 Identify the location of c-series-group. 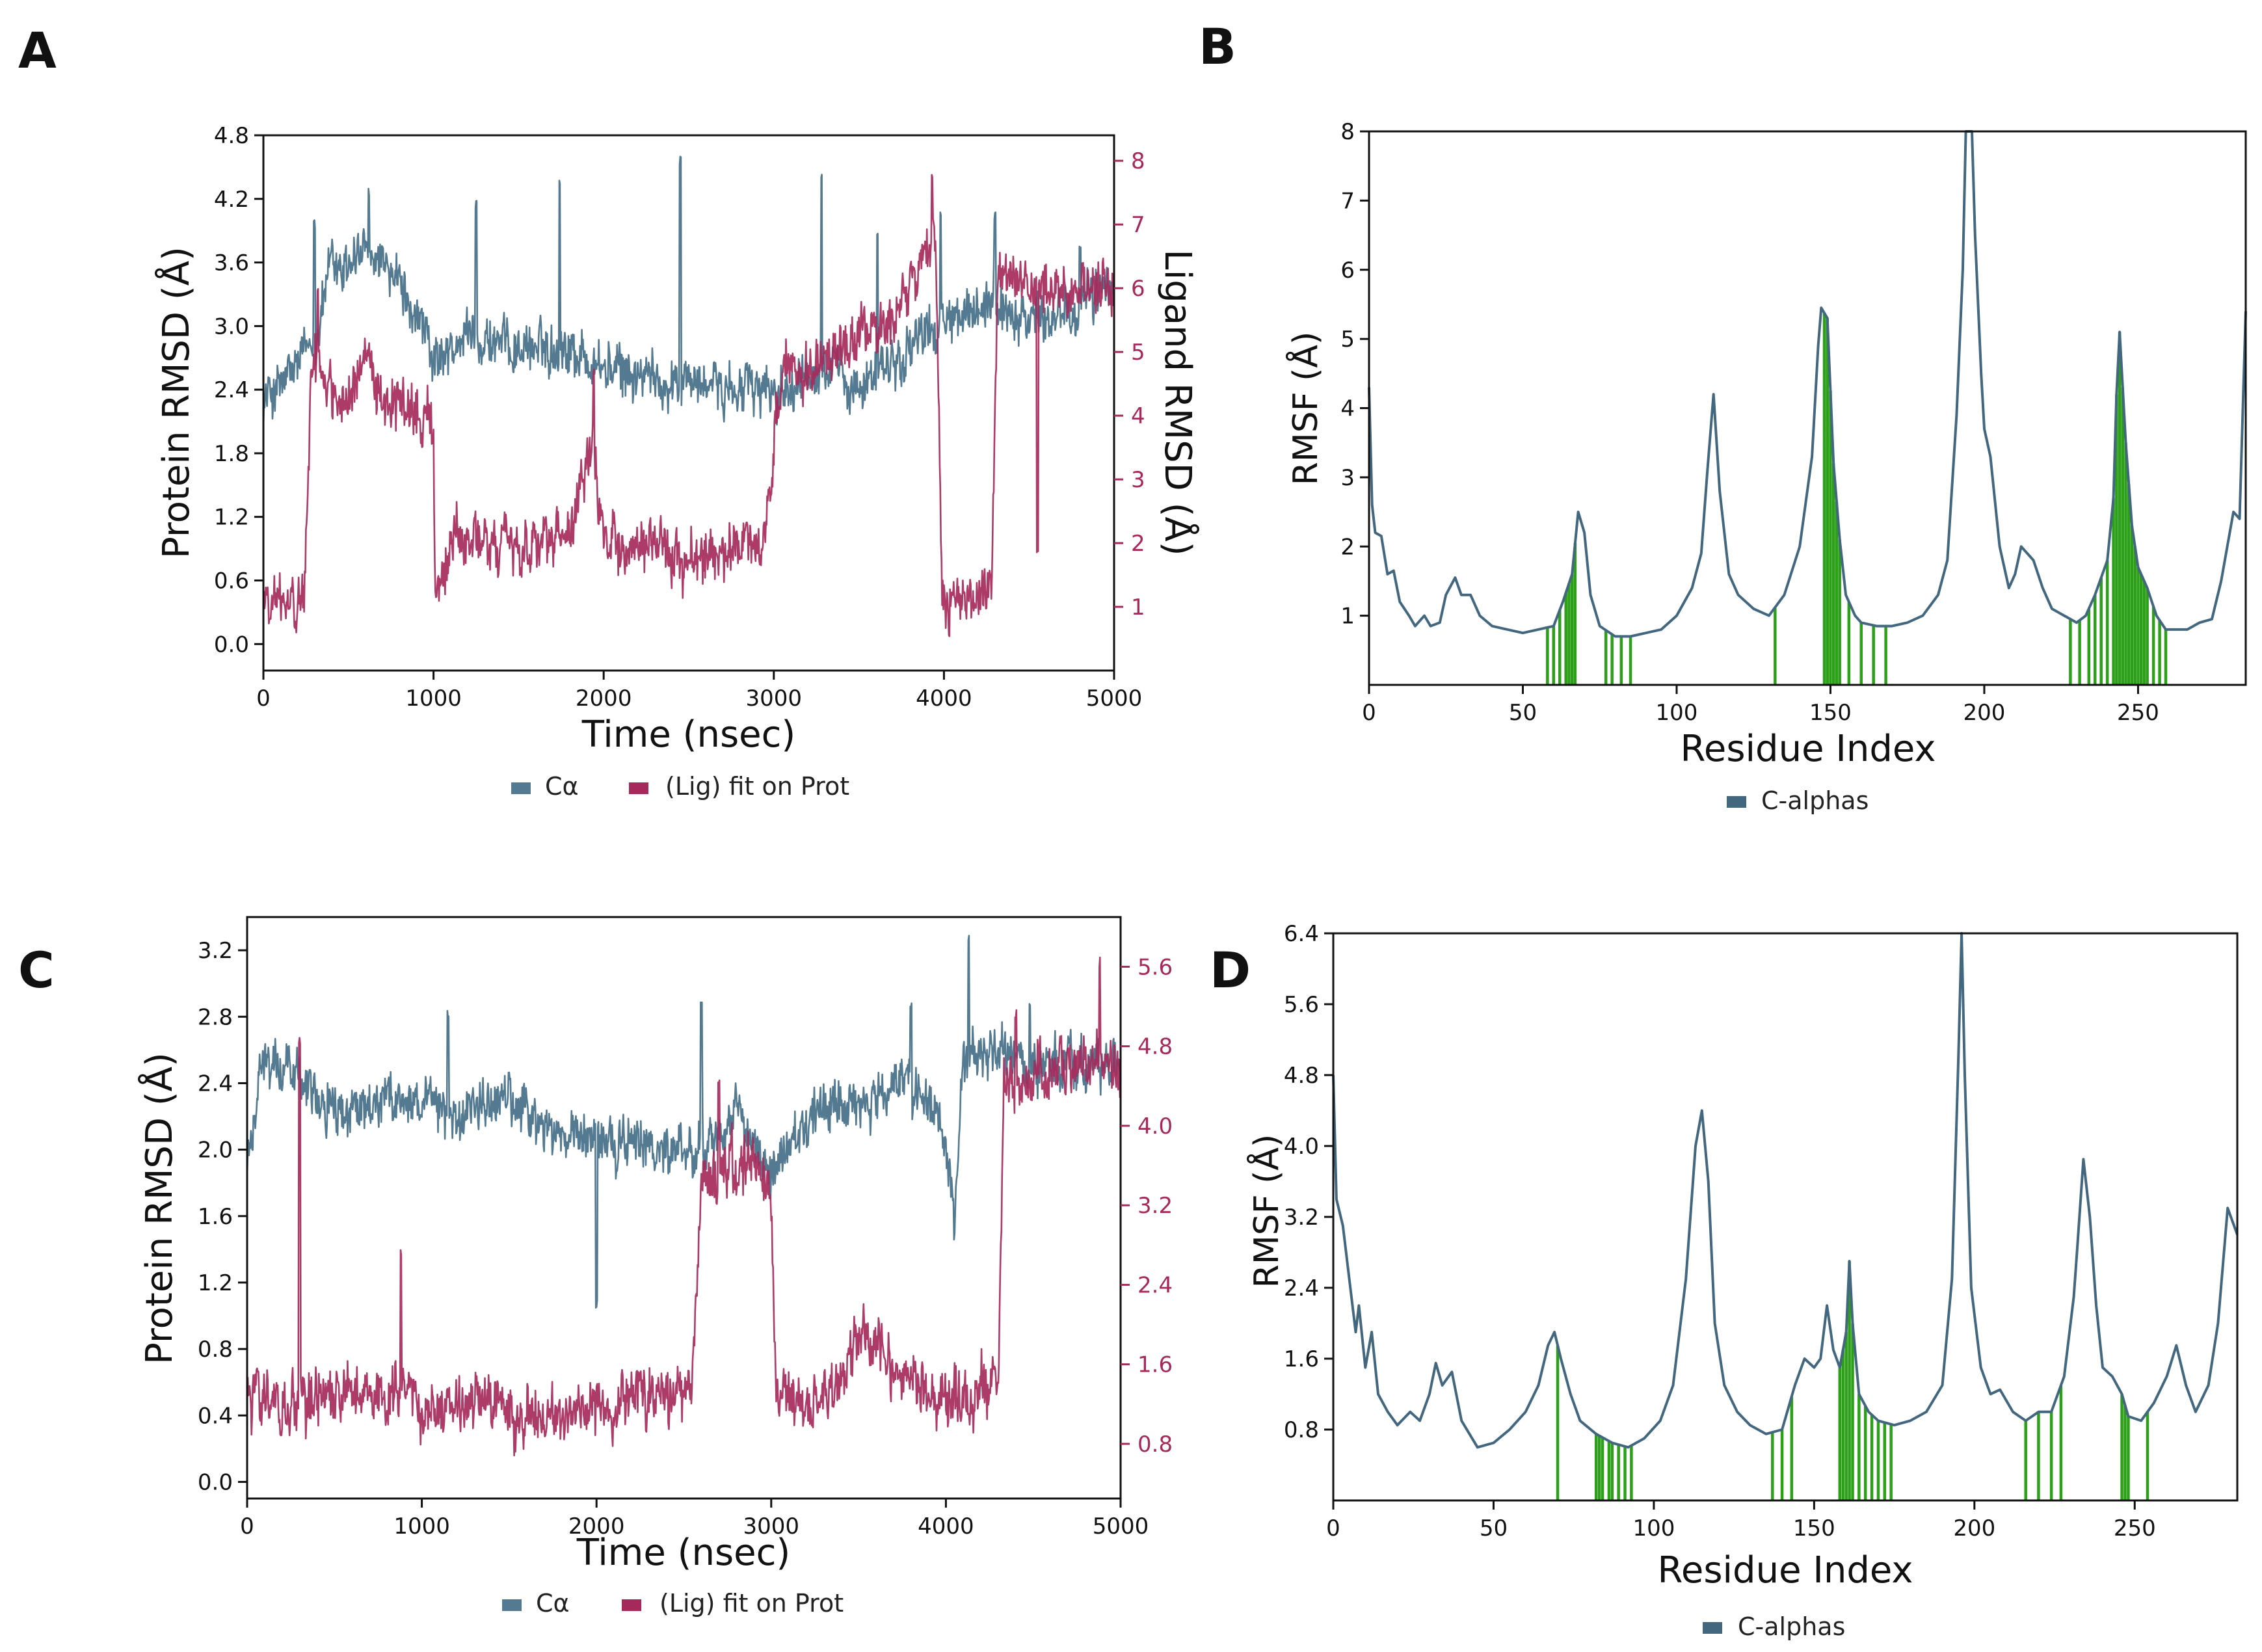
(684, 1196).